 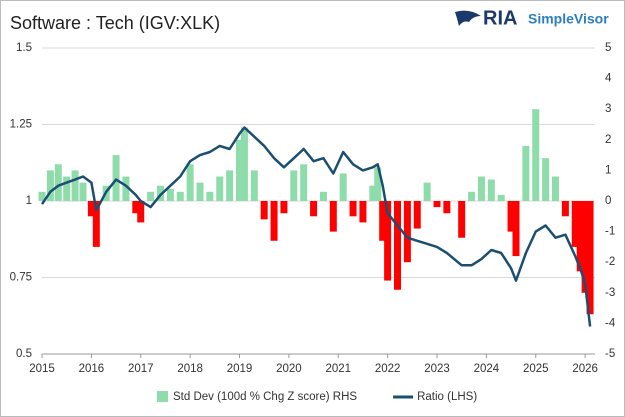 I want to click on x-tick-label: 2019, so click(x=240, y=369).